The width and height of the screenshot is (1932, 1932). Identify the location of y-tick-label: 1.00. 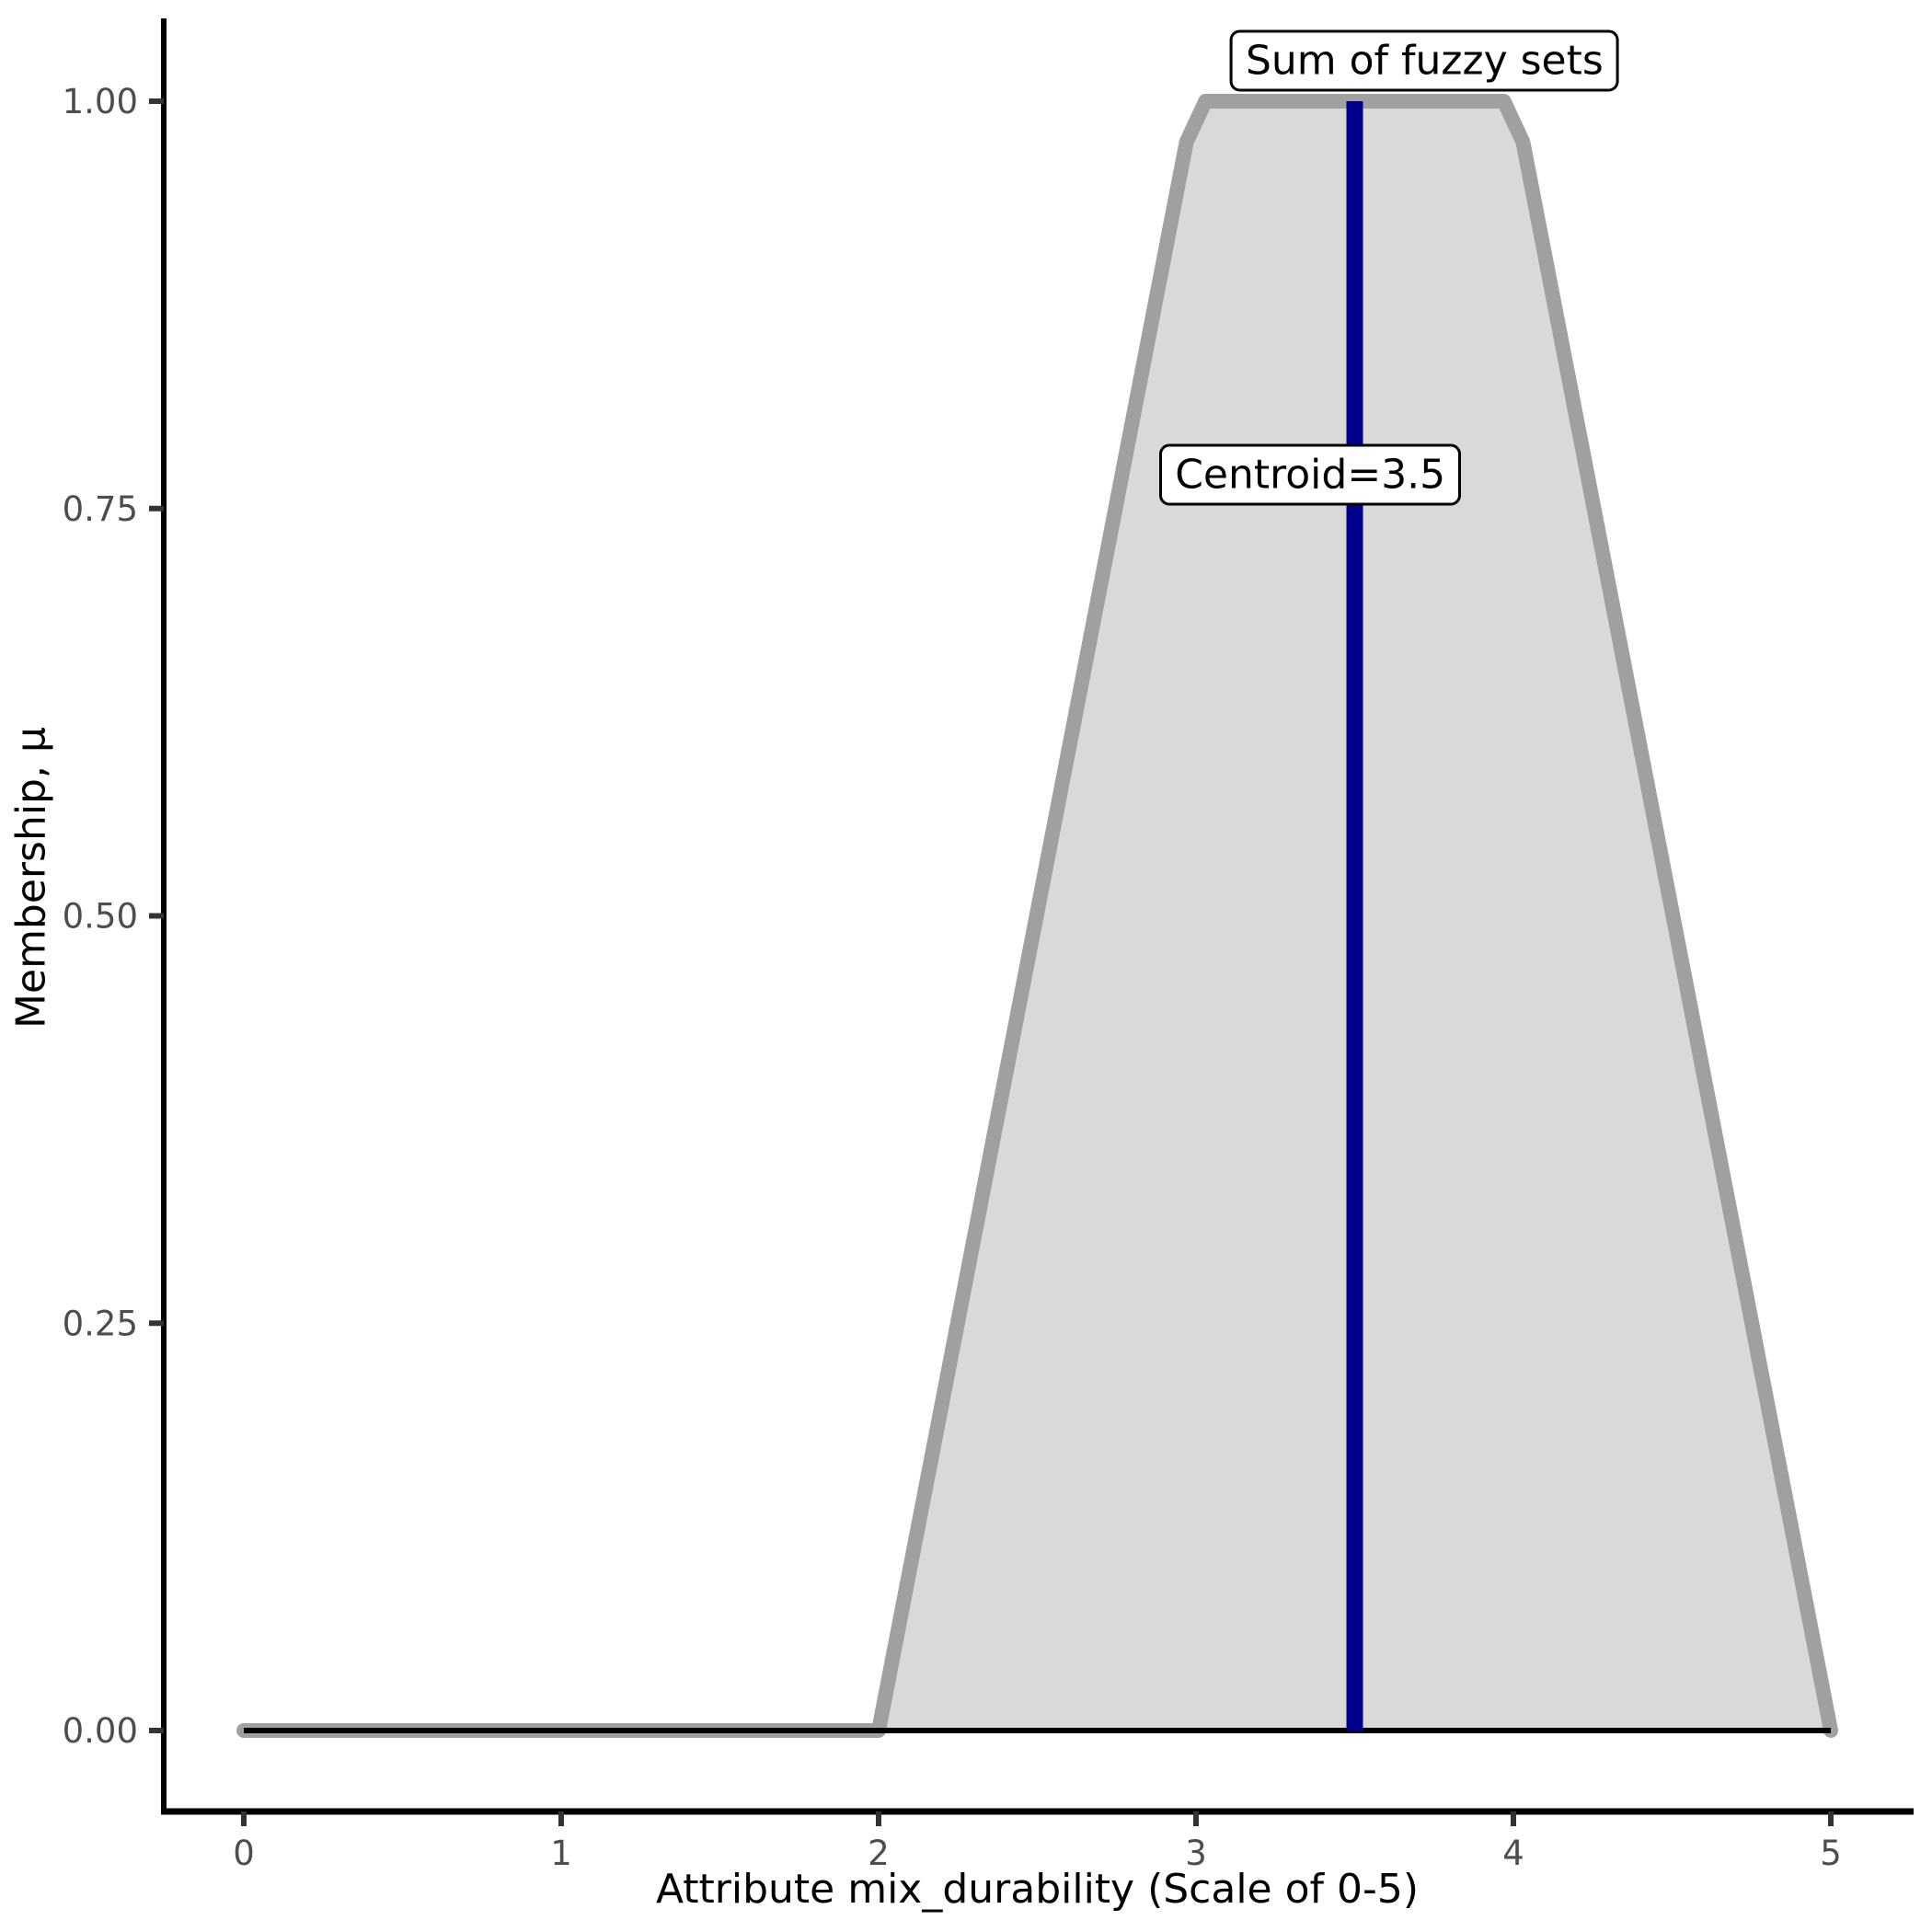
(100, 101).